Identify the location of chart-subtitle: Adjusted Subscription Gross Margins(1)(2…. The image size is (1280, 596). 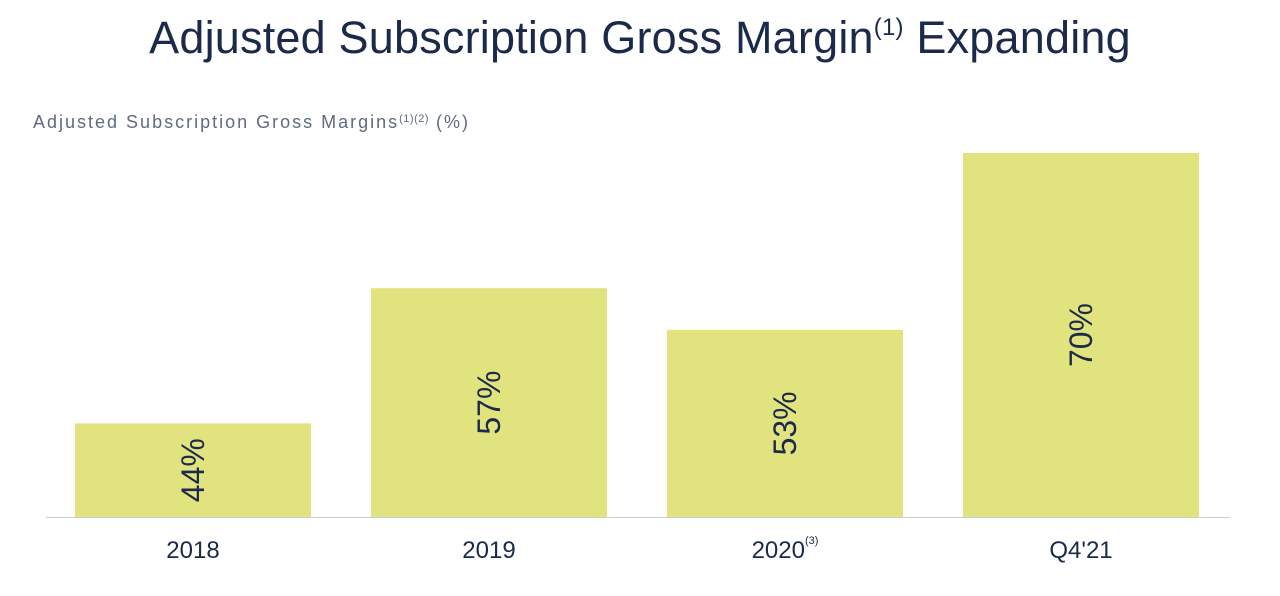
(251, 122).